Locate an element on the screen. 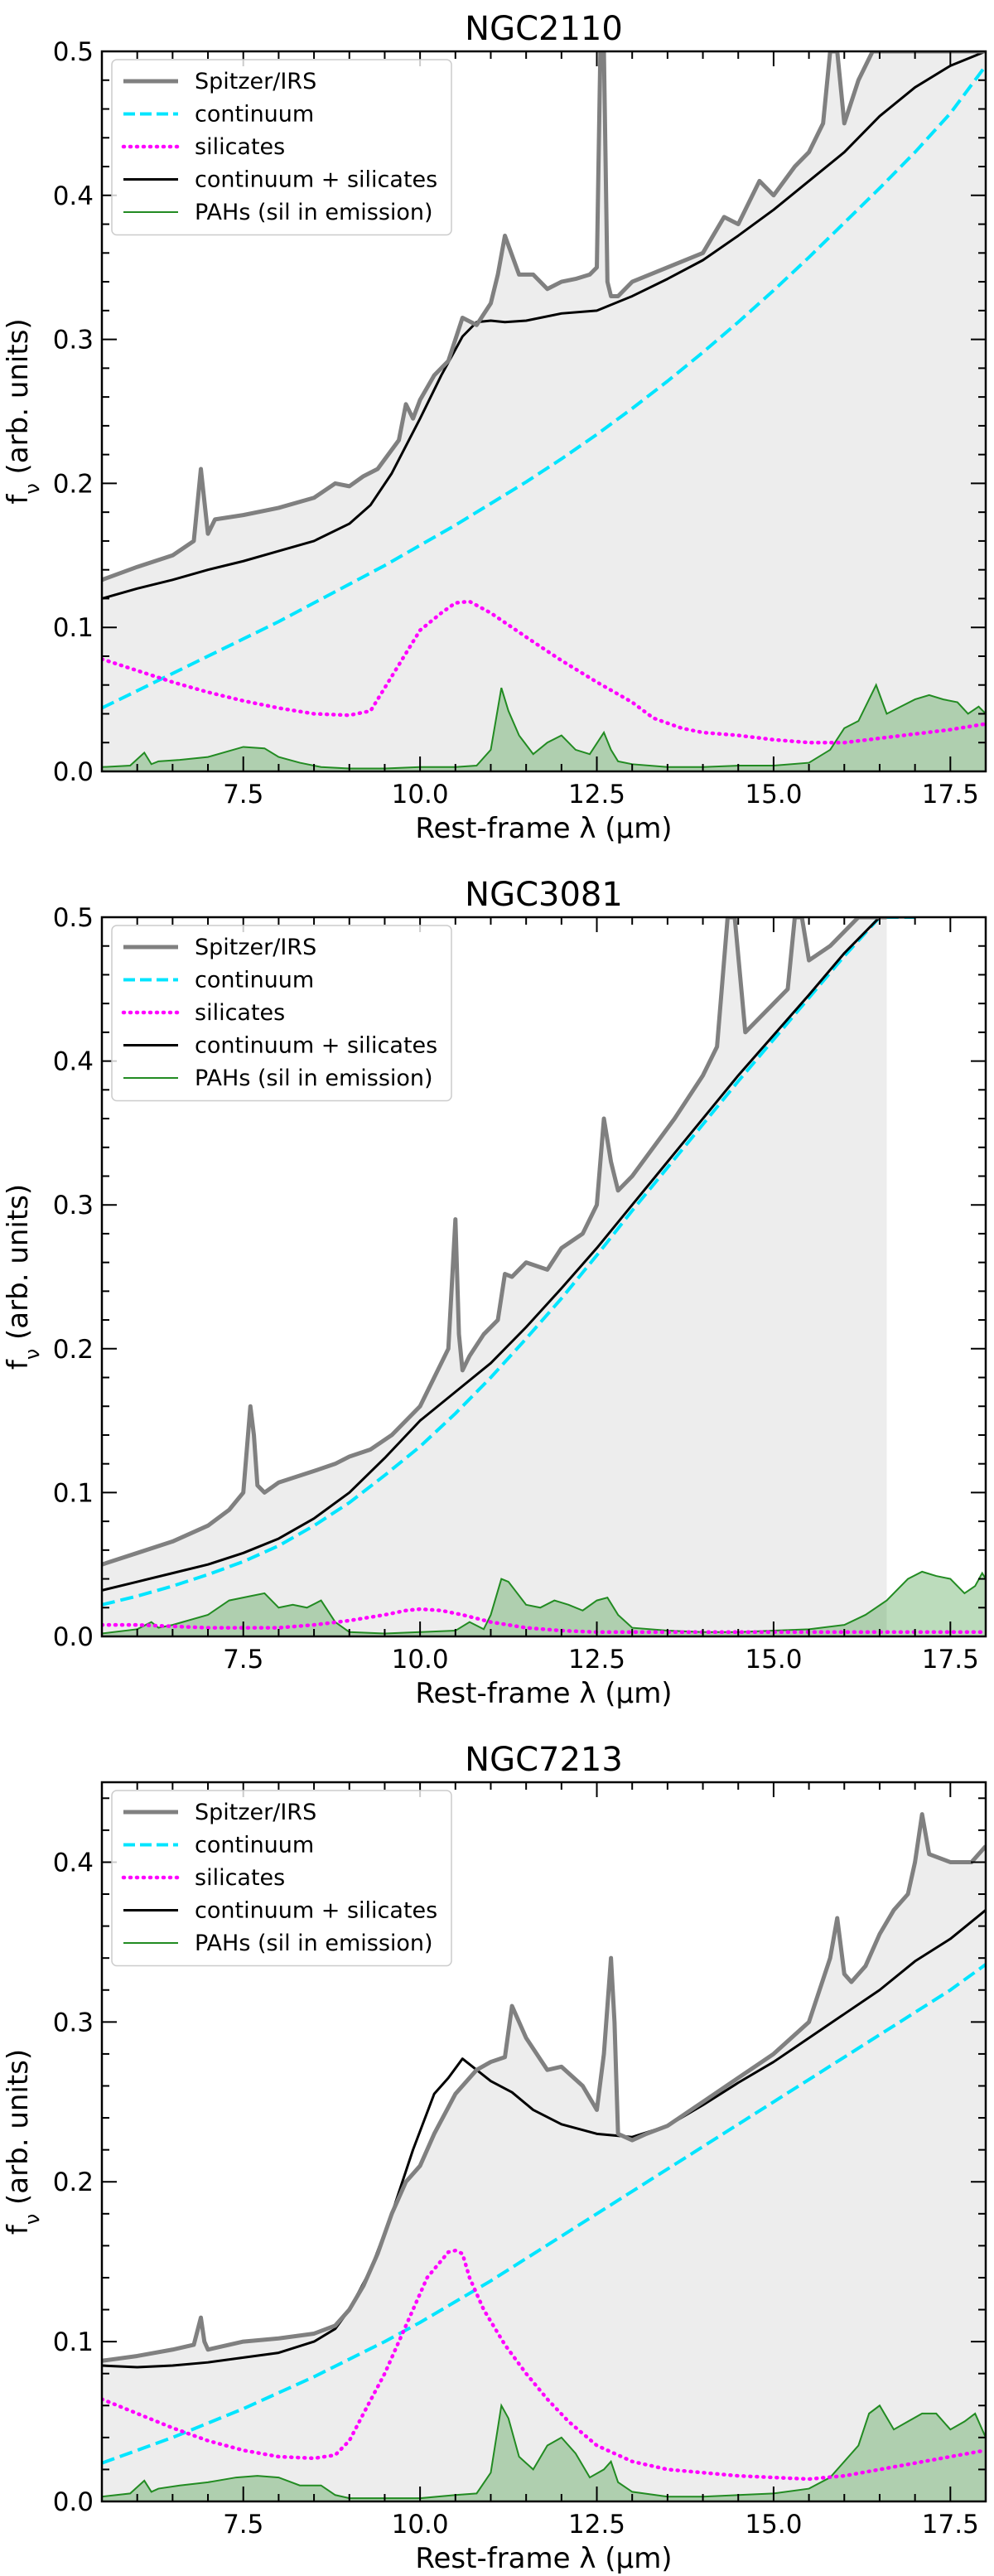  chart-title: NGC3081 is located at coordinates (544, 895).